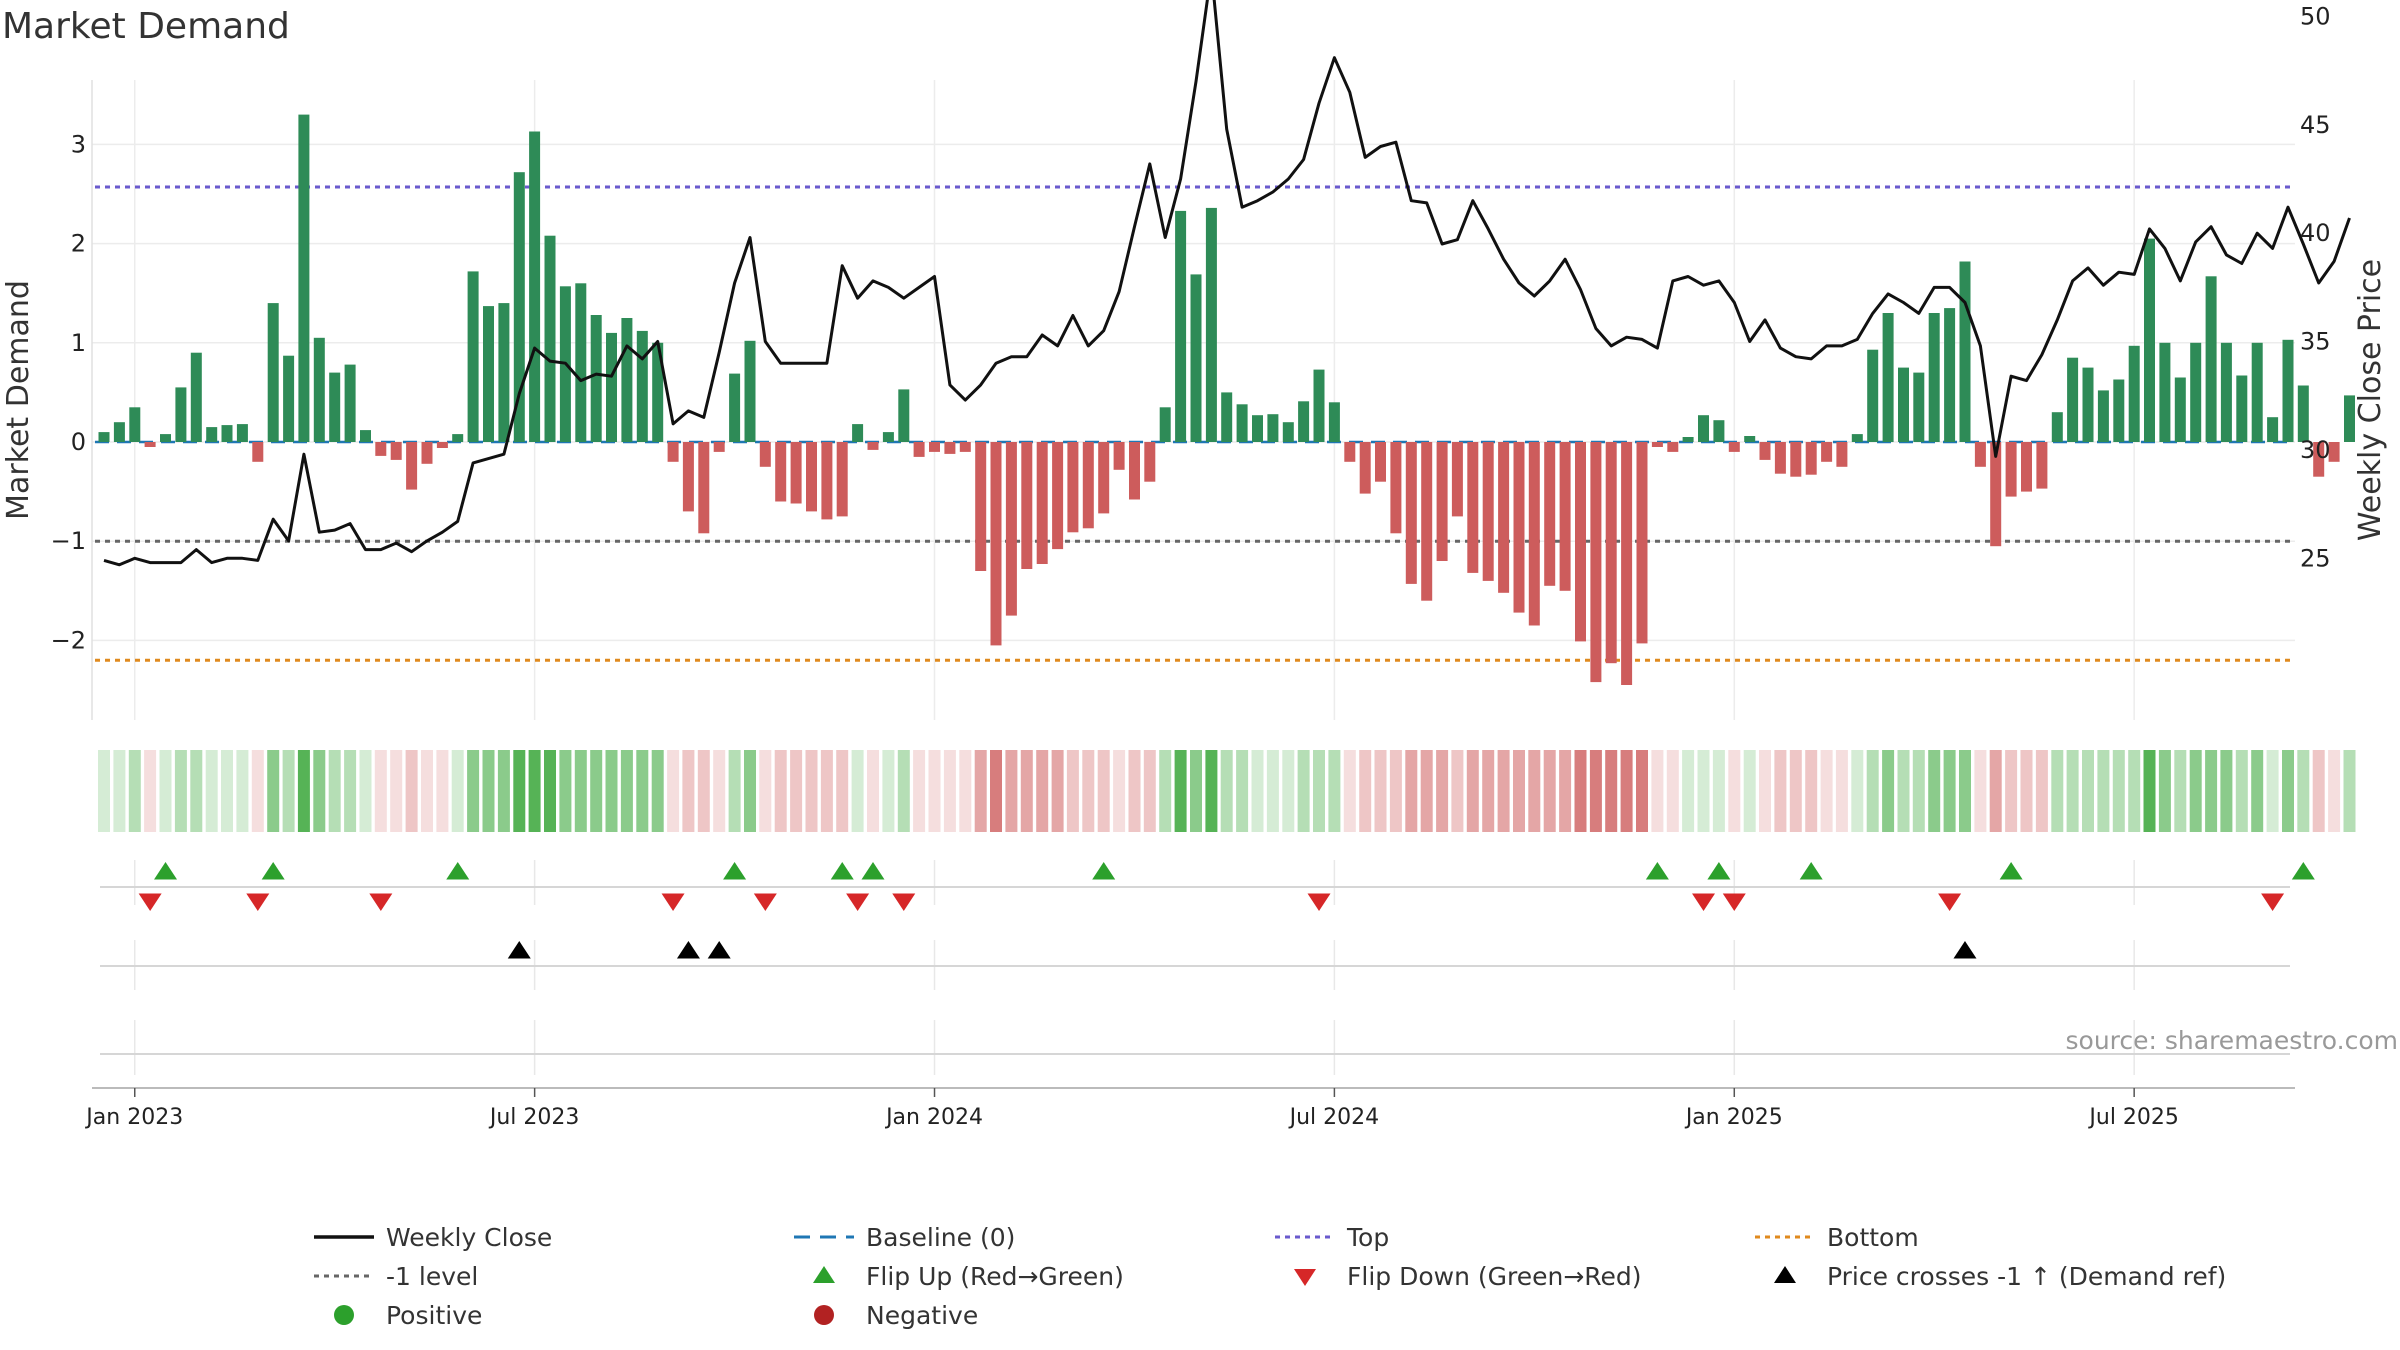 This screenshot has height=1350, width=2400. Describe the element at coordinates (68, 640) in the screenshot. I see `left-tick-label: −2` at that location.